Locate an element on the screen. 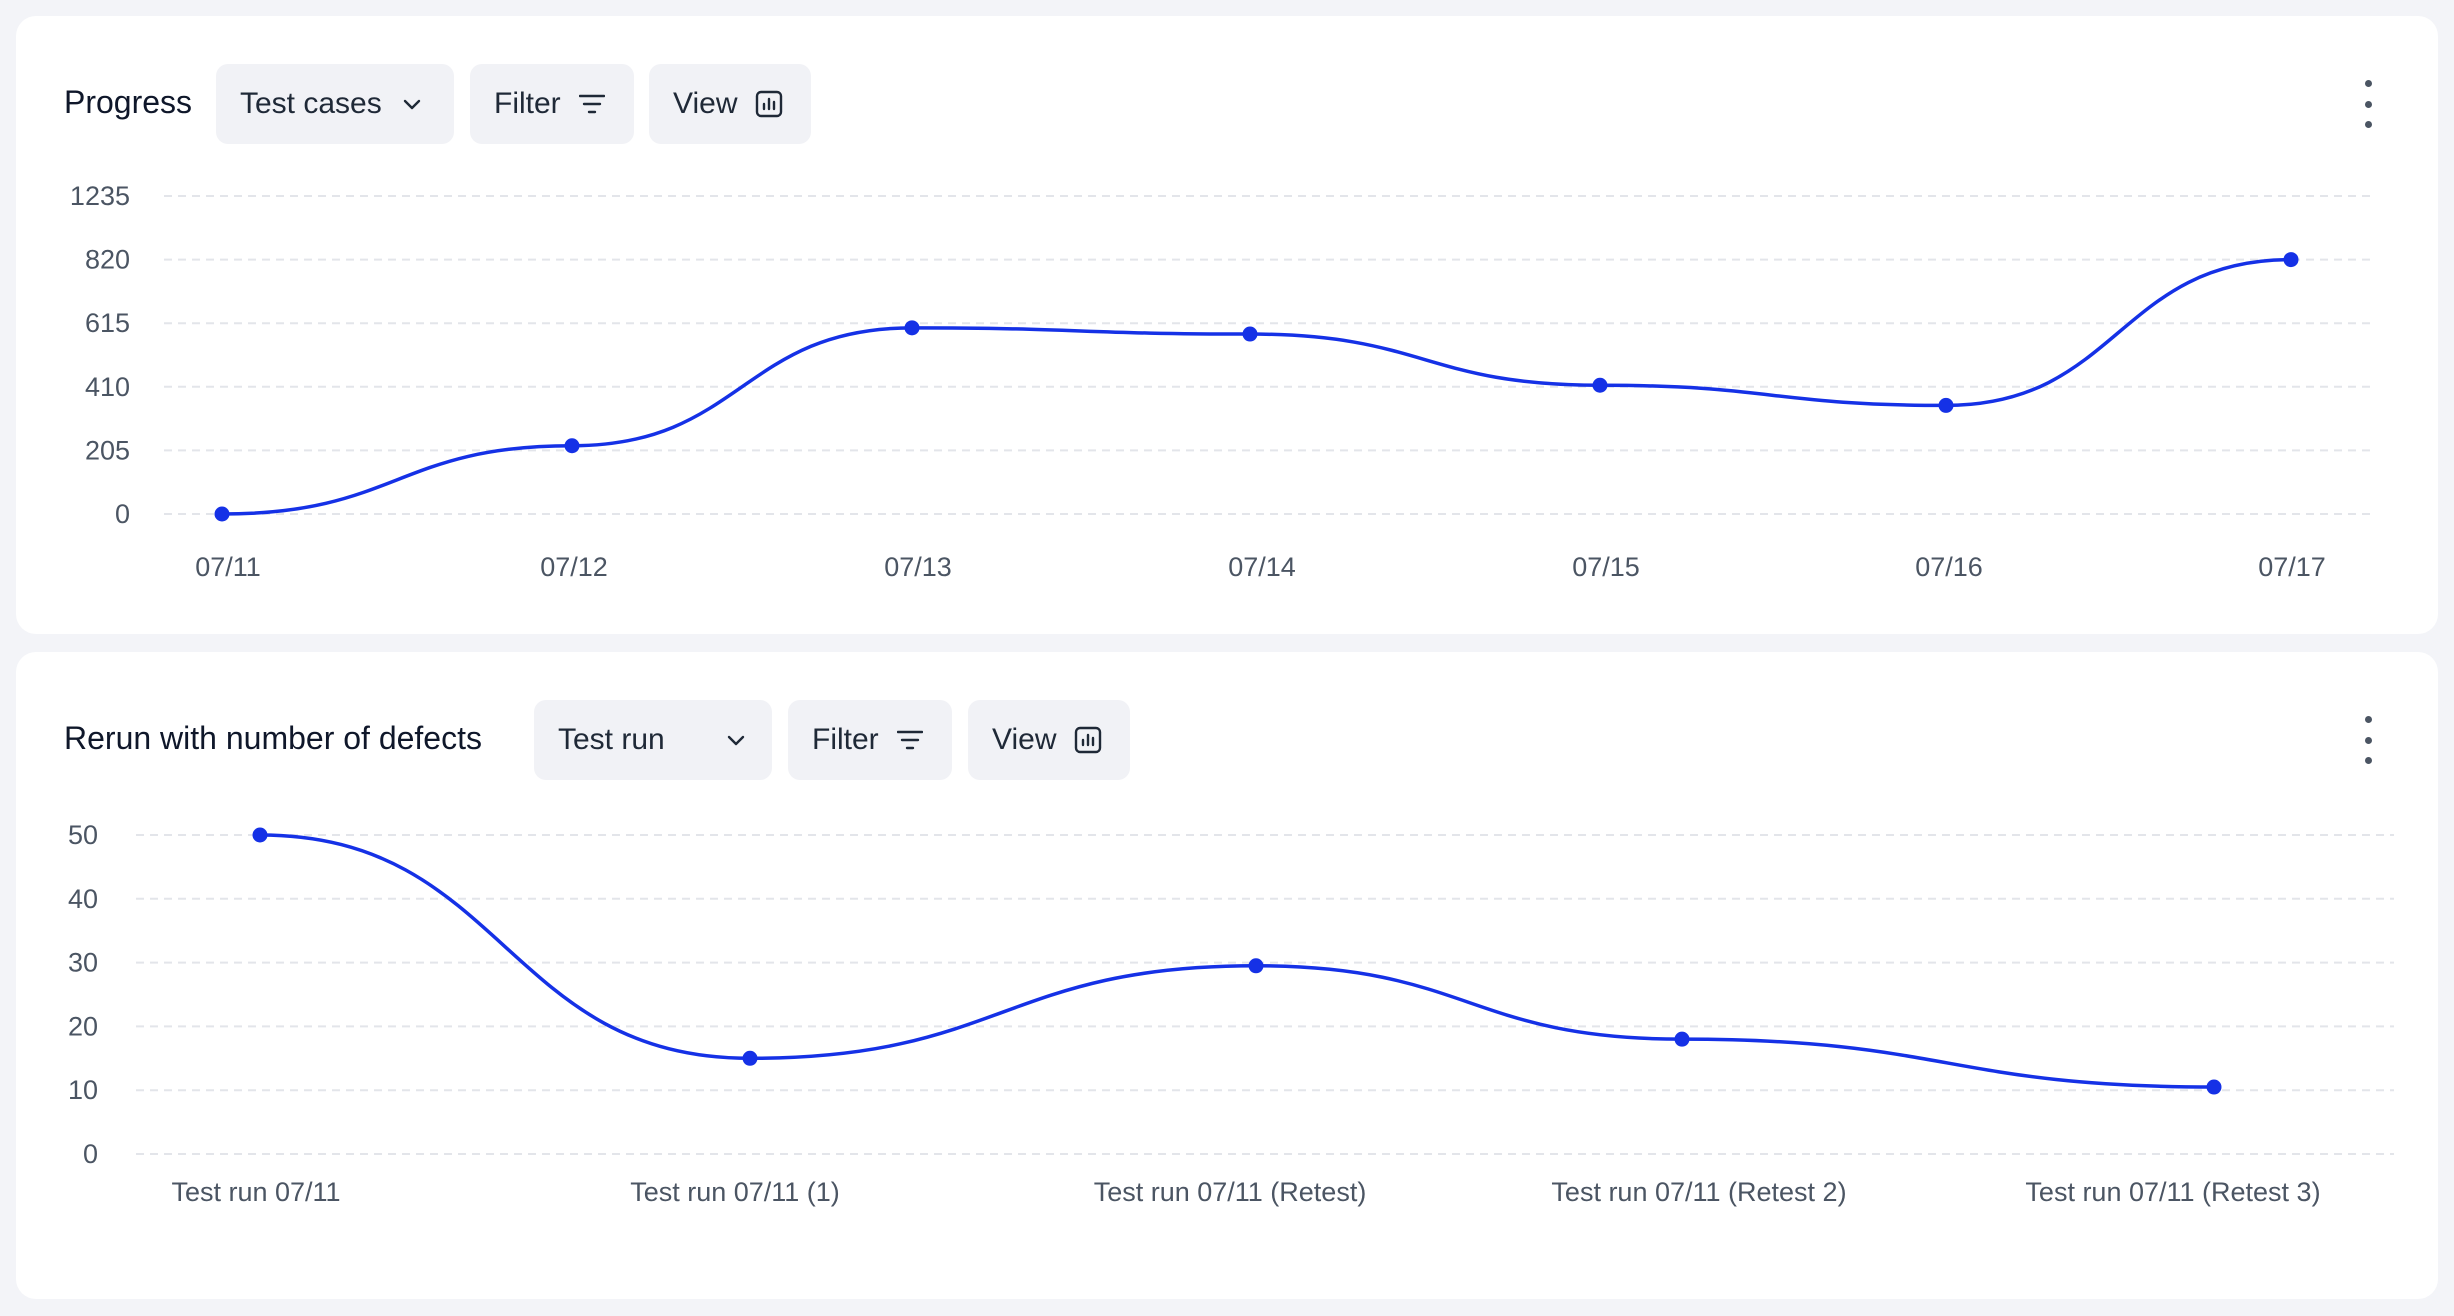 The width and height of the screenshot is (2454, 1316). y-tick-label: 1235 is located at coordinates (100, 196).